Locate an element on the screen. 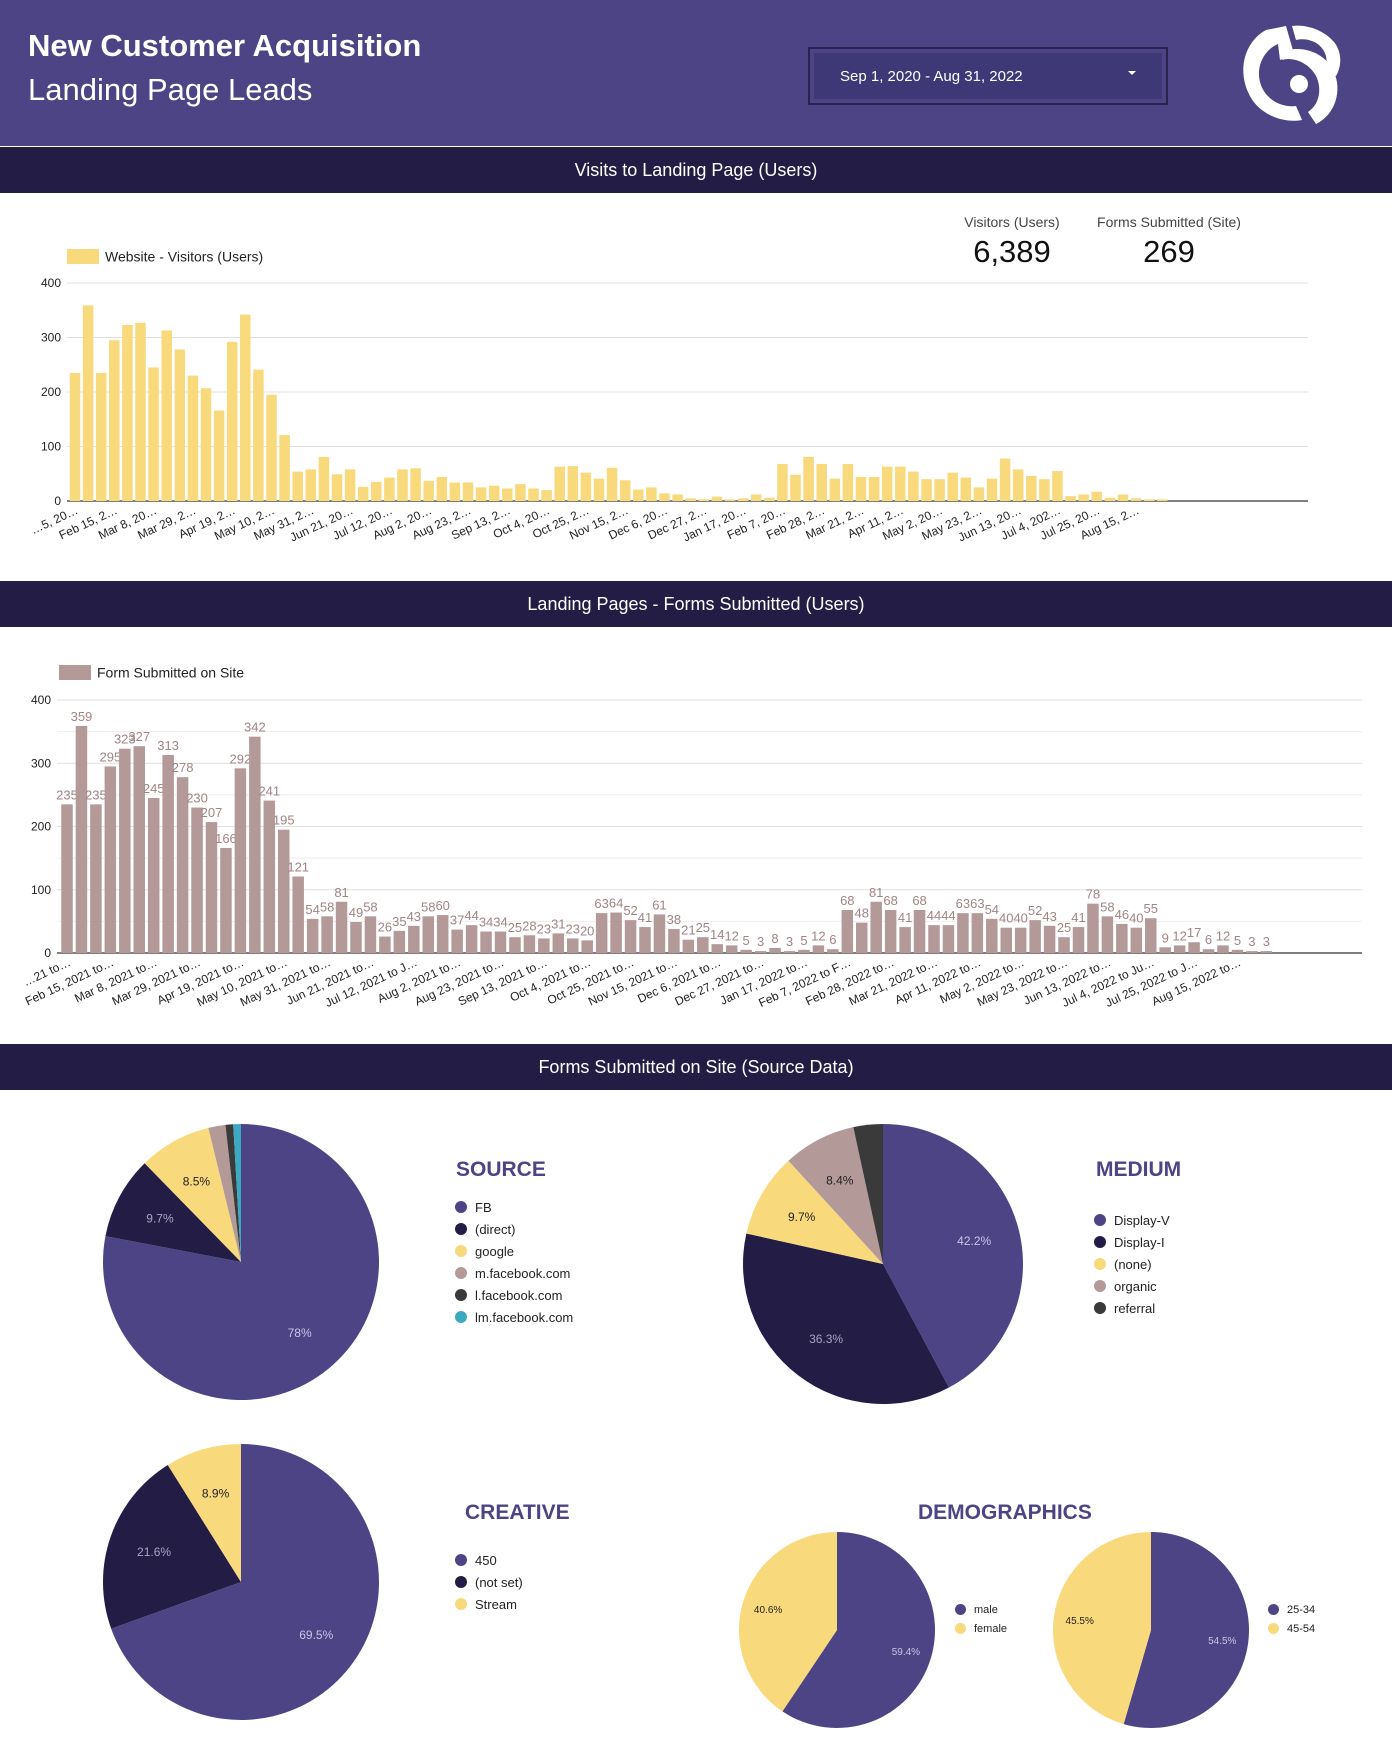 The image size is (1392, 1742). pie-label: 9.7% is located at coordinates (802, 1217).